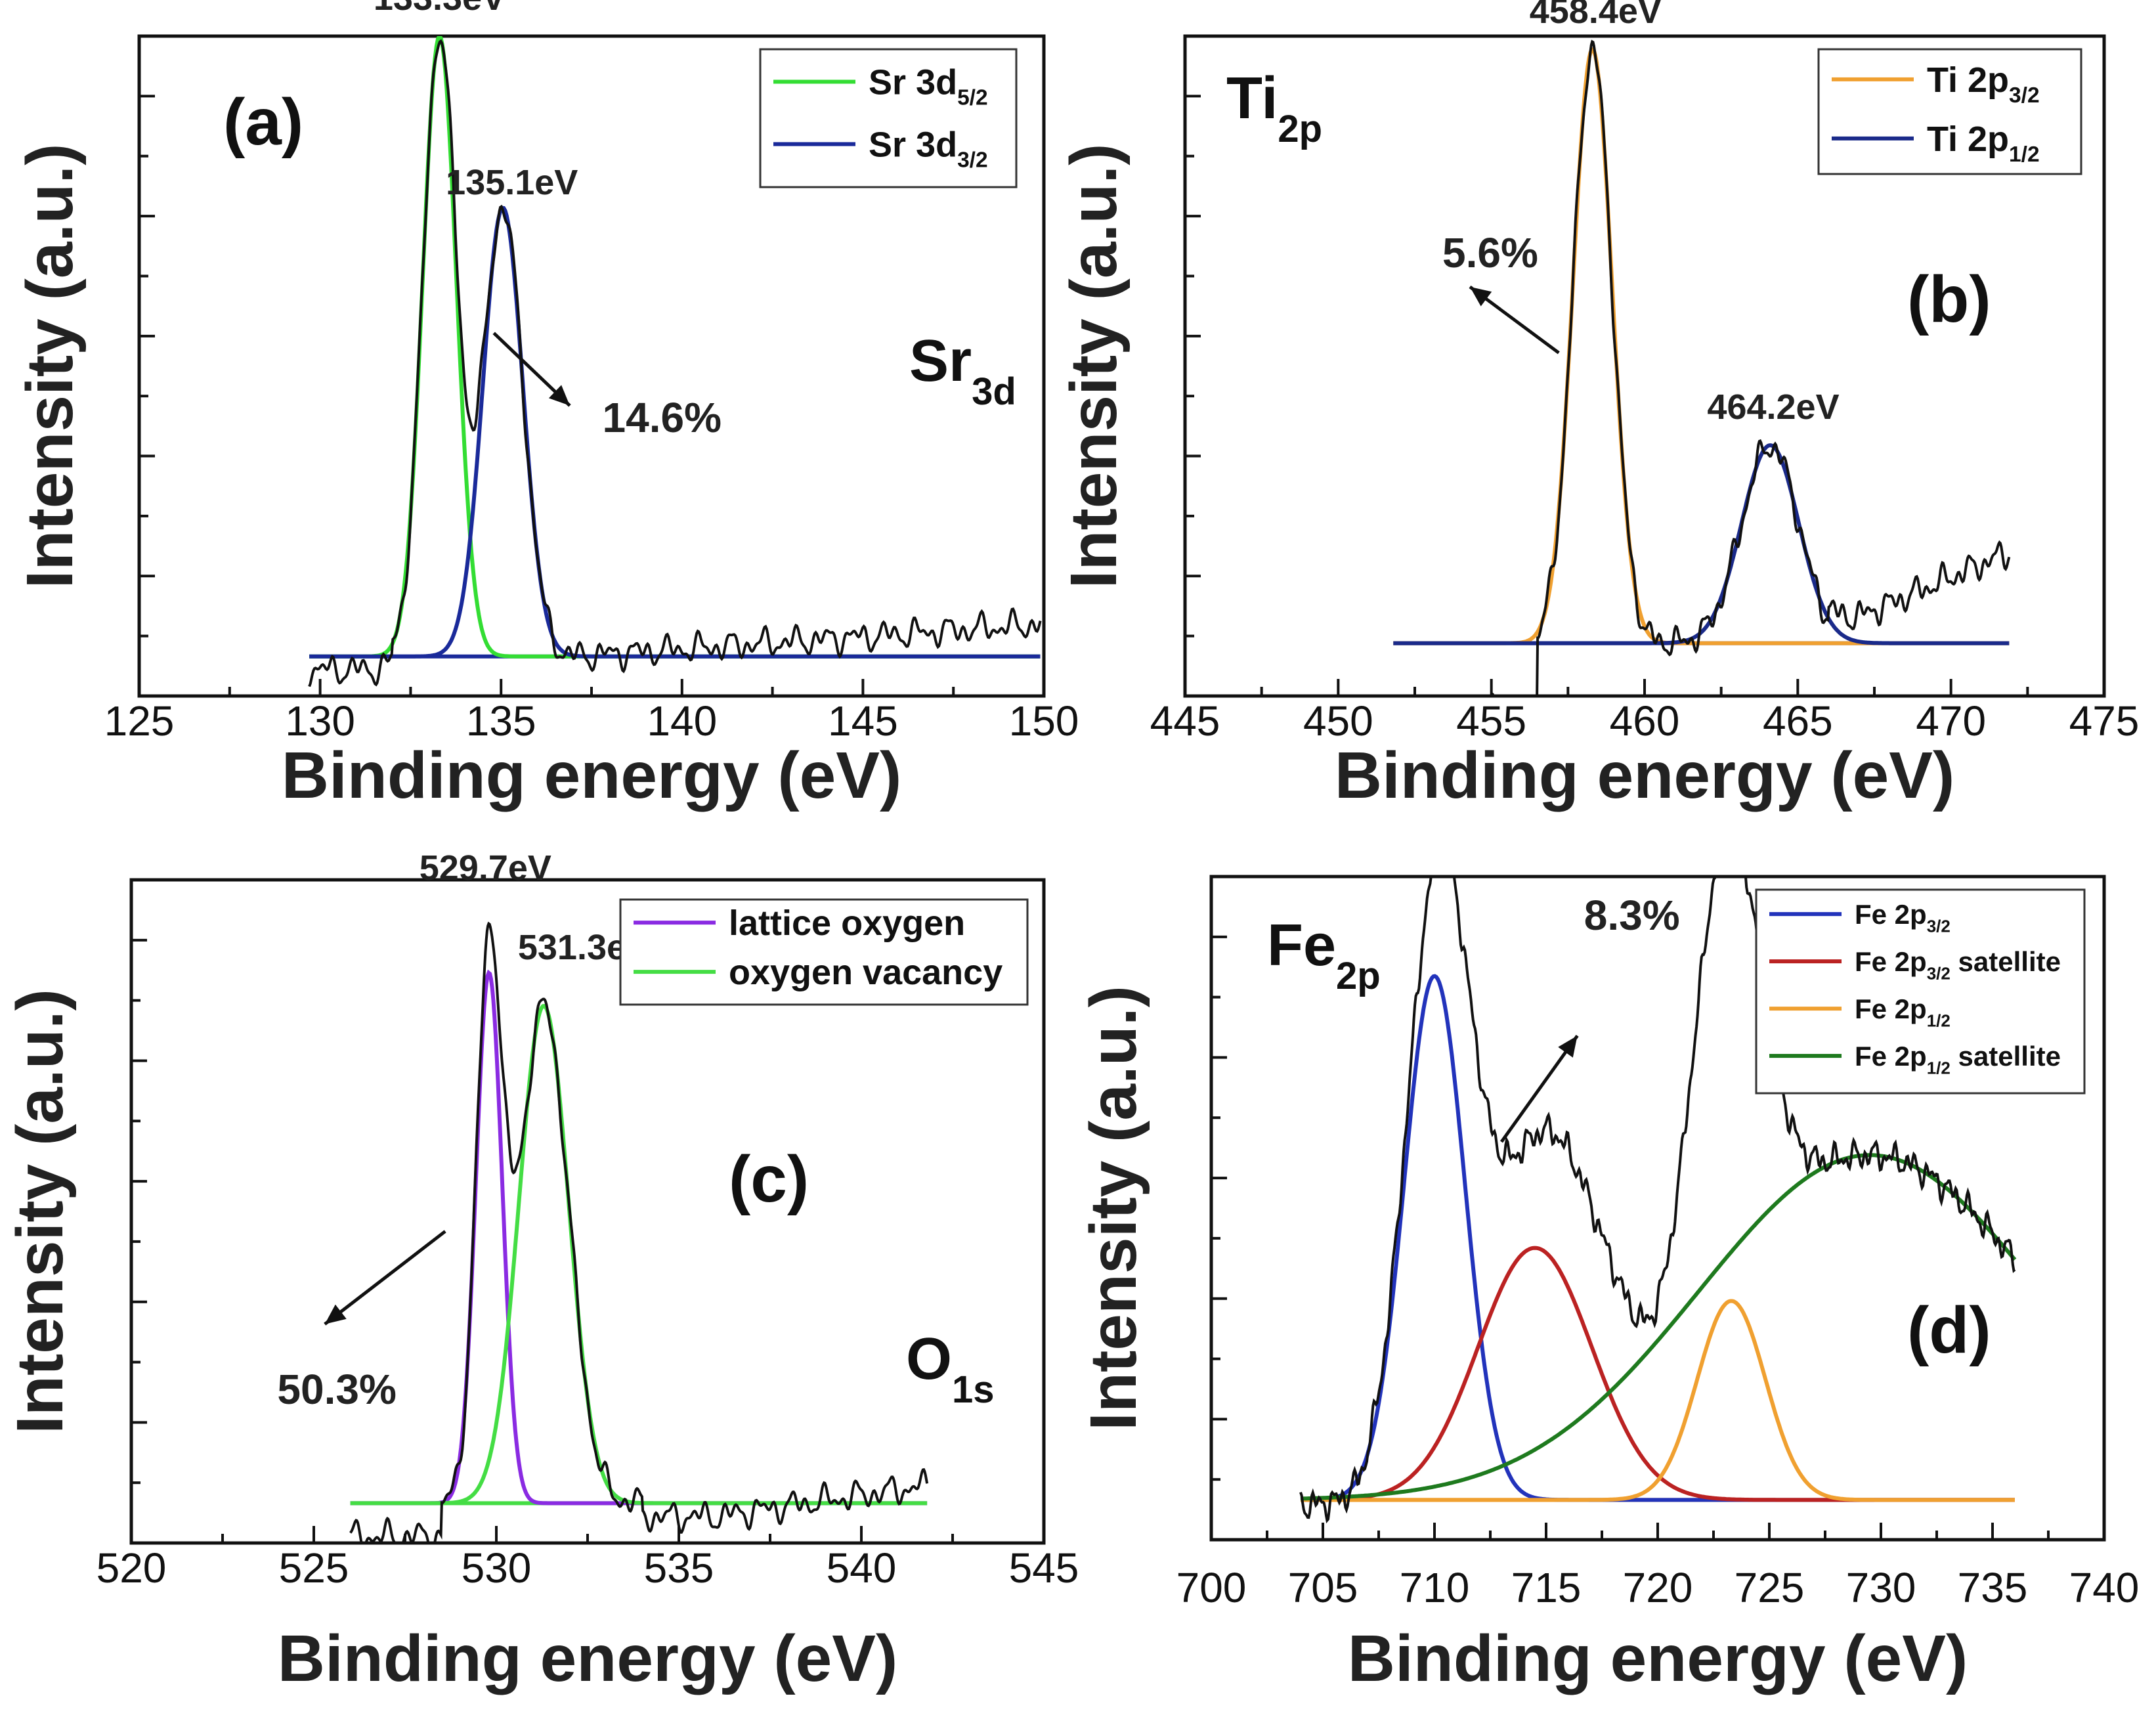  I want to click on legend-entry: Sr 3d5/2, so click(929, 86).